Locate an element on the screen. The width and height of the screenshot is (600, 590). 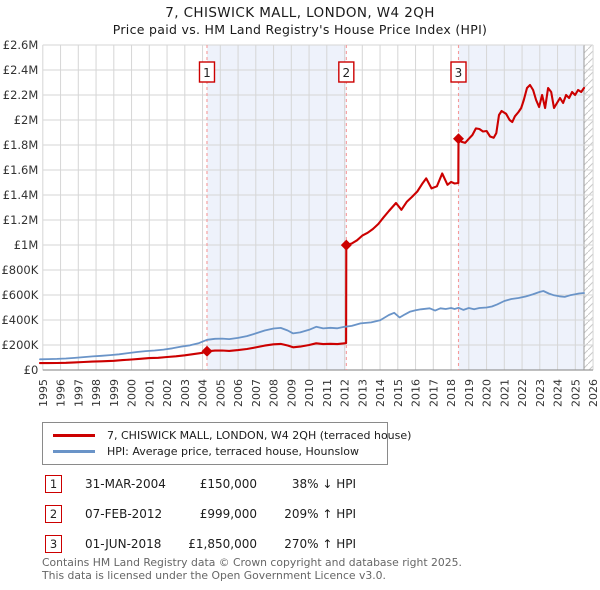
y-tick-label: £400K is located at coordinates (19, 320).